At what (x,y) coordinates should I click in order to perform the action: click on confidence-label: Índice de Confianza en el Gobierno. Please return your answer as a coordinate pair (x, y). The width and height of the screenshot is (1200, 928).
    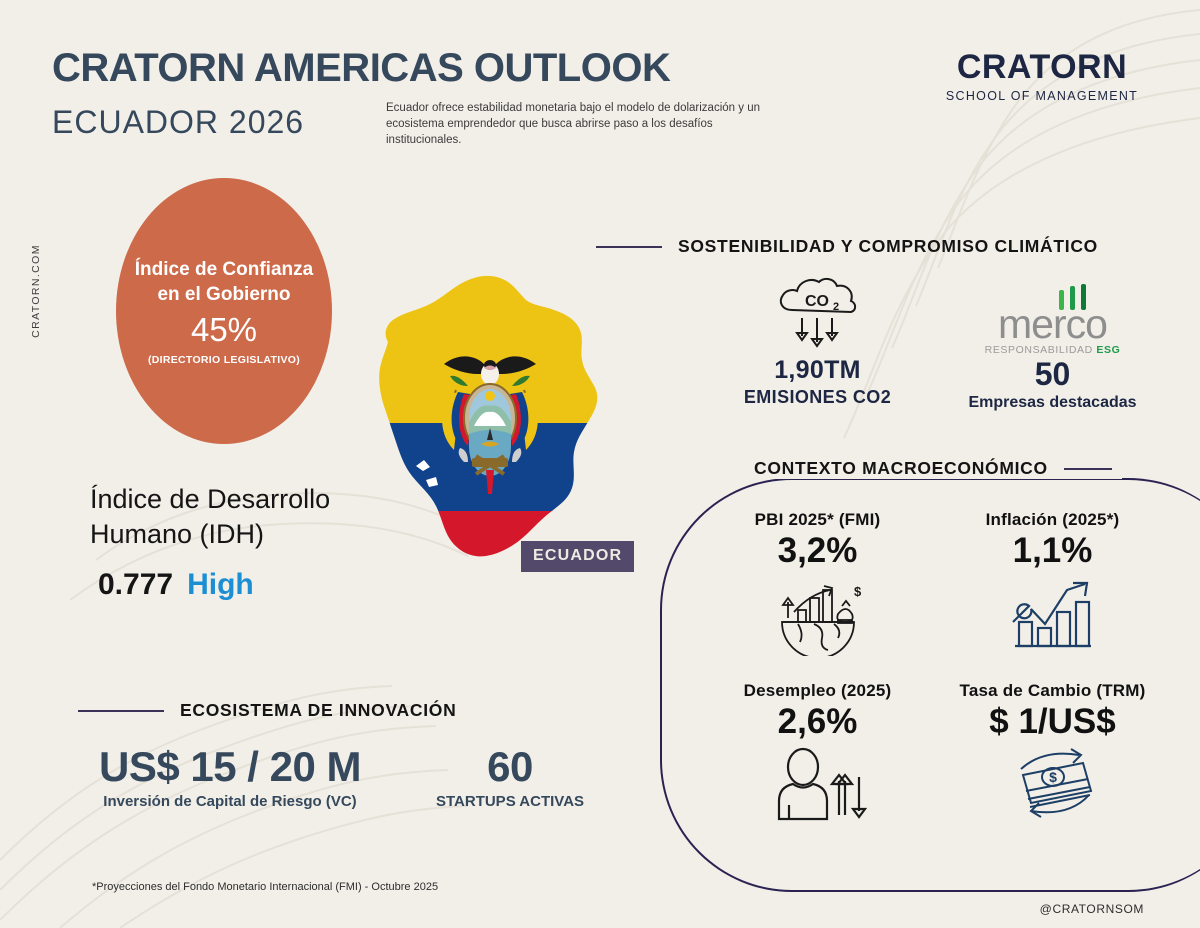
    Looking at the image, I should click on (224, 281).